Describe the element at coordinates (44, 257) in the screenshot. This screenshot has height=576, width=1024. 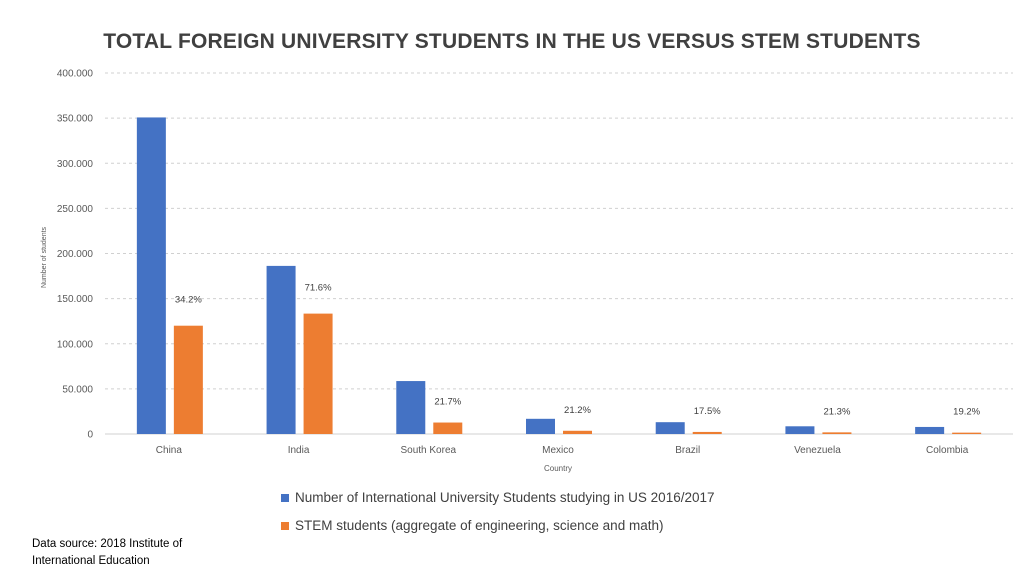
I see `y-axis-label: Number of students` at that location.